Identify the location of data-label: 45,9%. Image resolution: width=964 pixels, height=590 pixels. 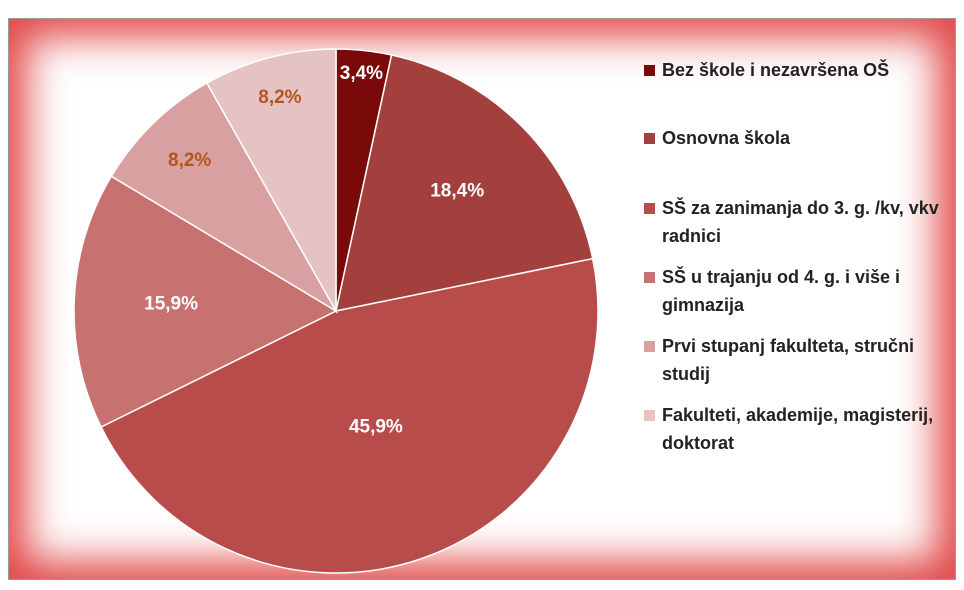
(376, 427).